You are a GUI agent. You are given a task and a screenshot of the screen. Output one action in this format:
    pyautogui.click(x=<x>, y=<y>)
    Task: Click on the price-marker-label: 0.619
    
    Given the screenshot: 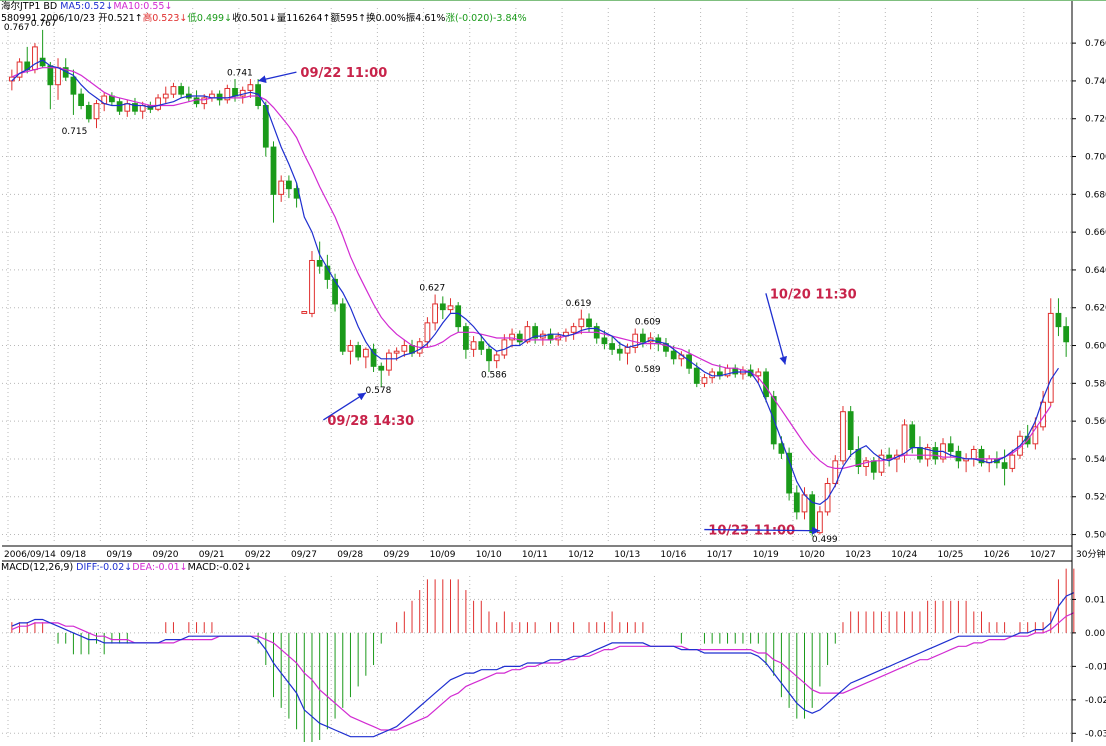 What is the action you would take?
    pyautogui.click(x=579, y=304)
    